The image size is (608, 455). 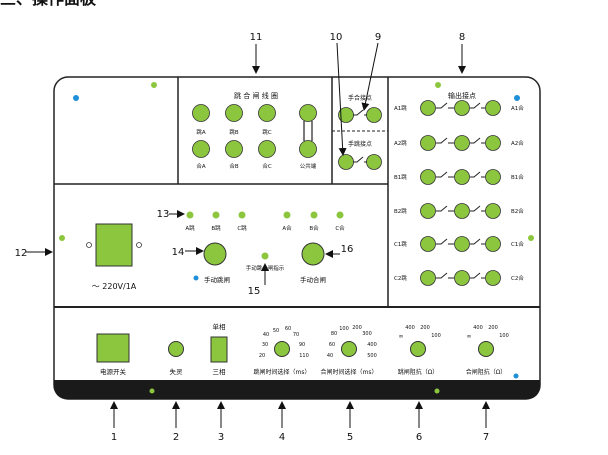 What do you see at coordinates (267, 113) in the screenshot?
I see `coil-terminal-trip-c` at bounding box center [267, 113].